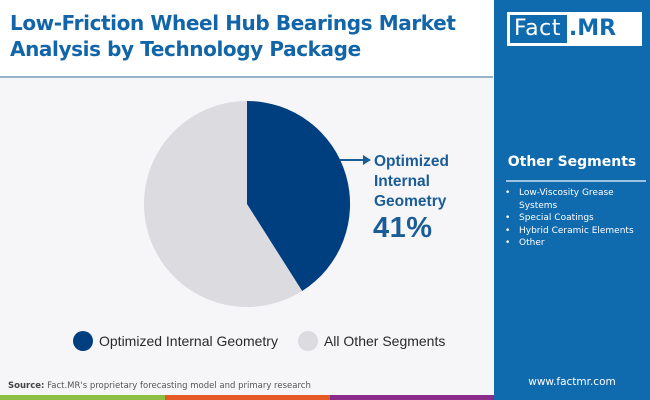 Image resolution: width=650 pixels, height=400 pixels. I want to click on legend-item-all-other-segments: All Other Segments, so click(371, 341).